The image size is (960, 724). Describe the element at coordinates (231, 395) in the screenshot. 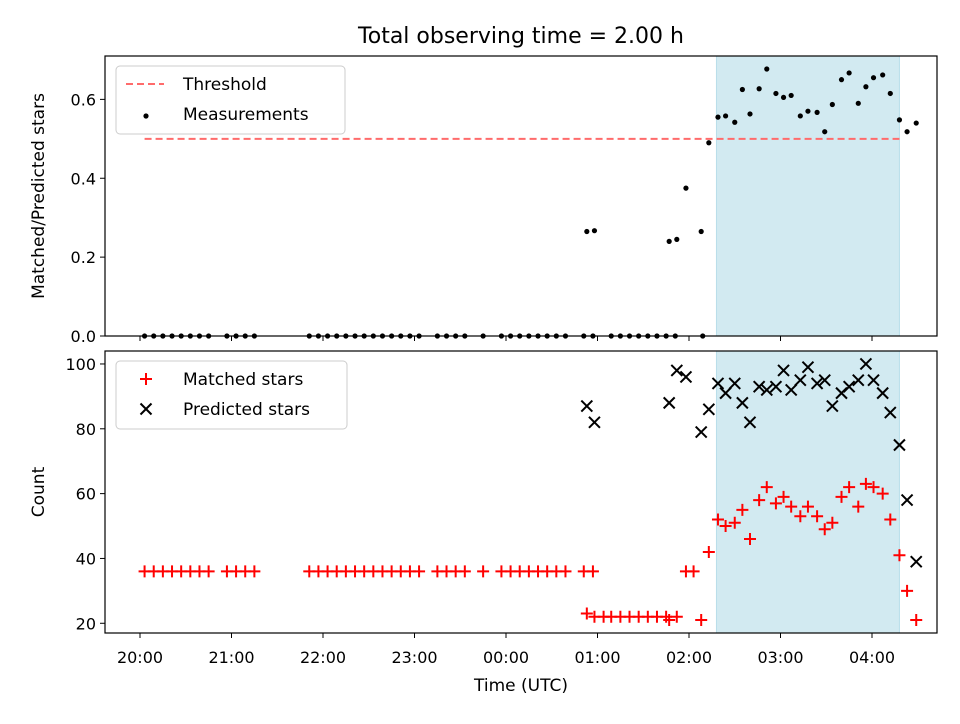

I see `legend: Matched stars Predicted stars` at that location.